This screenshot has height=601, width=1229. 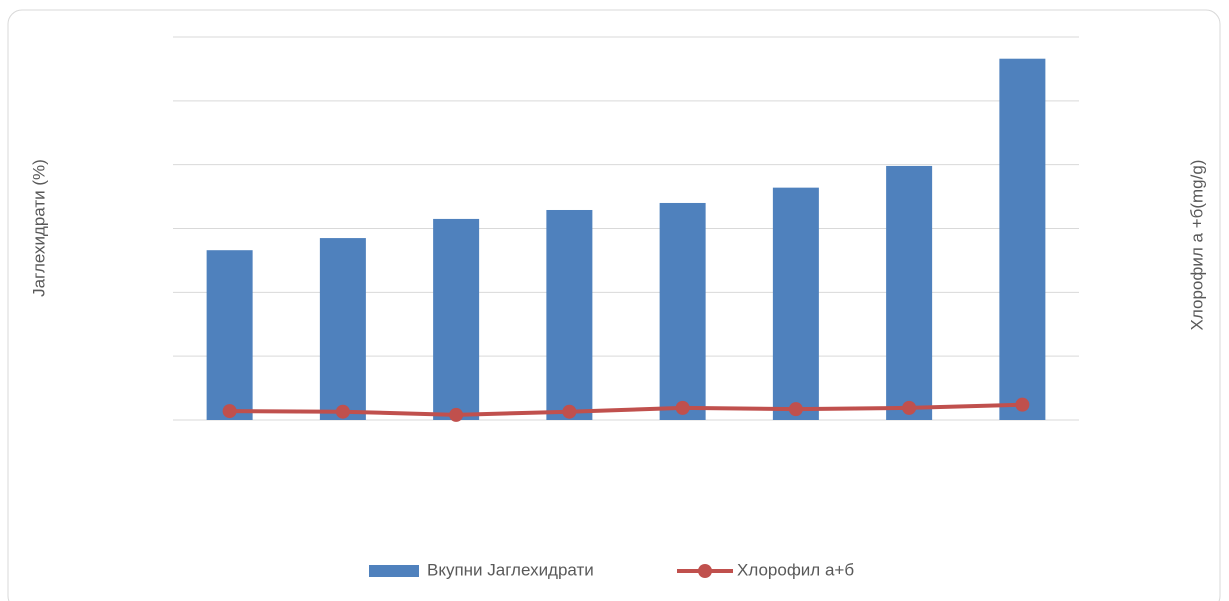 What do you see at coordinates (795, 569) in the screenshot?
I see `legend-label: Хлорофил а+б` at bounding box center [795, 569].